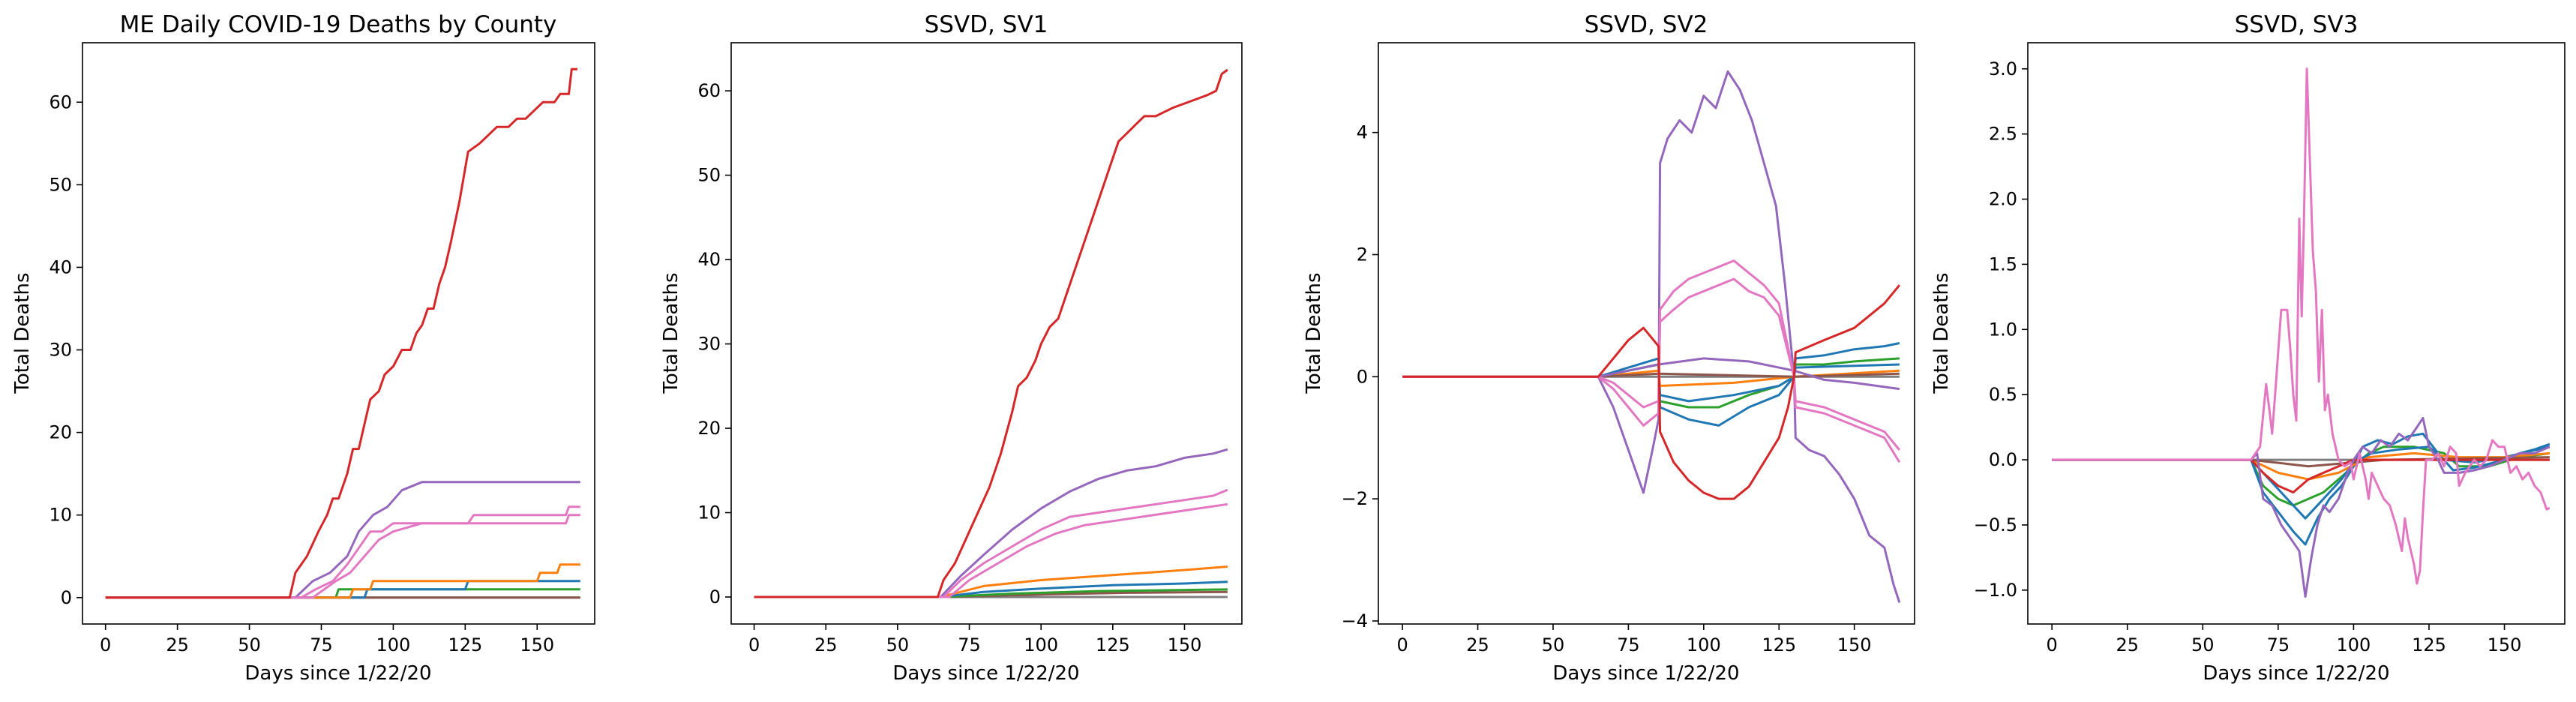 The image size is (2576, 702). Describe the element at coordinates (2297, 24) in the screenshot. I see `chart-title: SSVD, SV3` at that location.